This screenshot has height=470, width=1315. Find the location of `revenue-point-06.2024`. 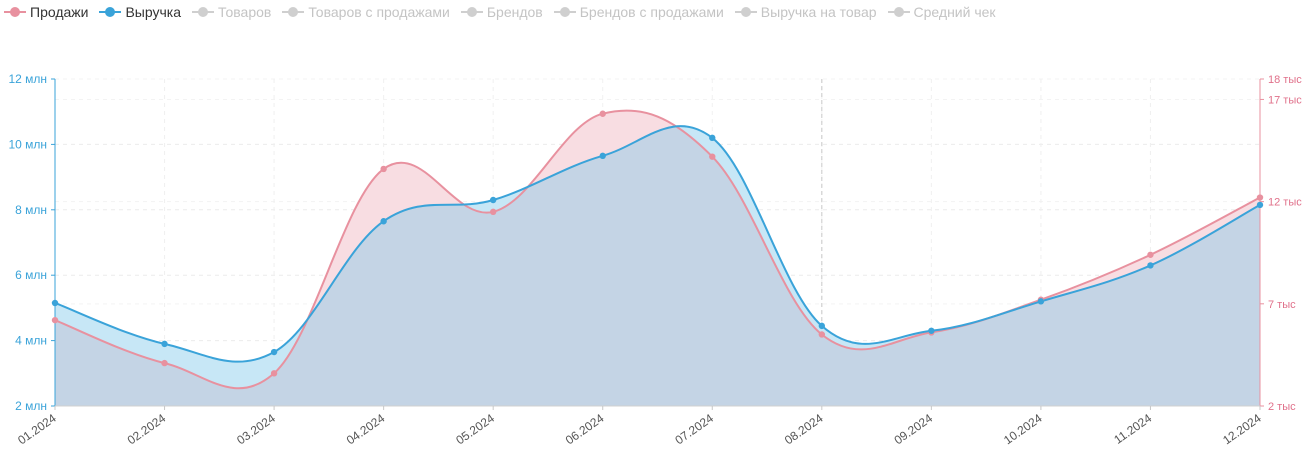

revenue-point-06.2024 is located at coordinates (602, 156).